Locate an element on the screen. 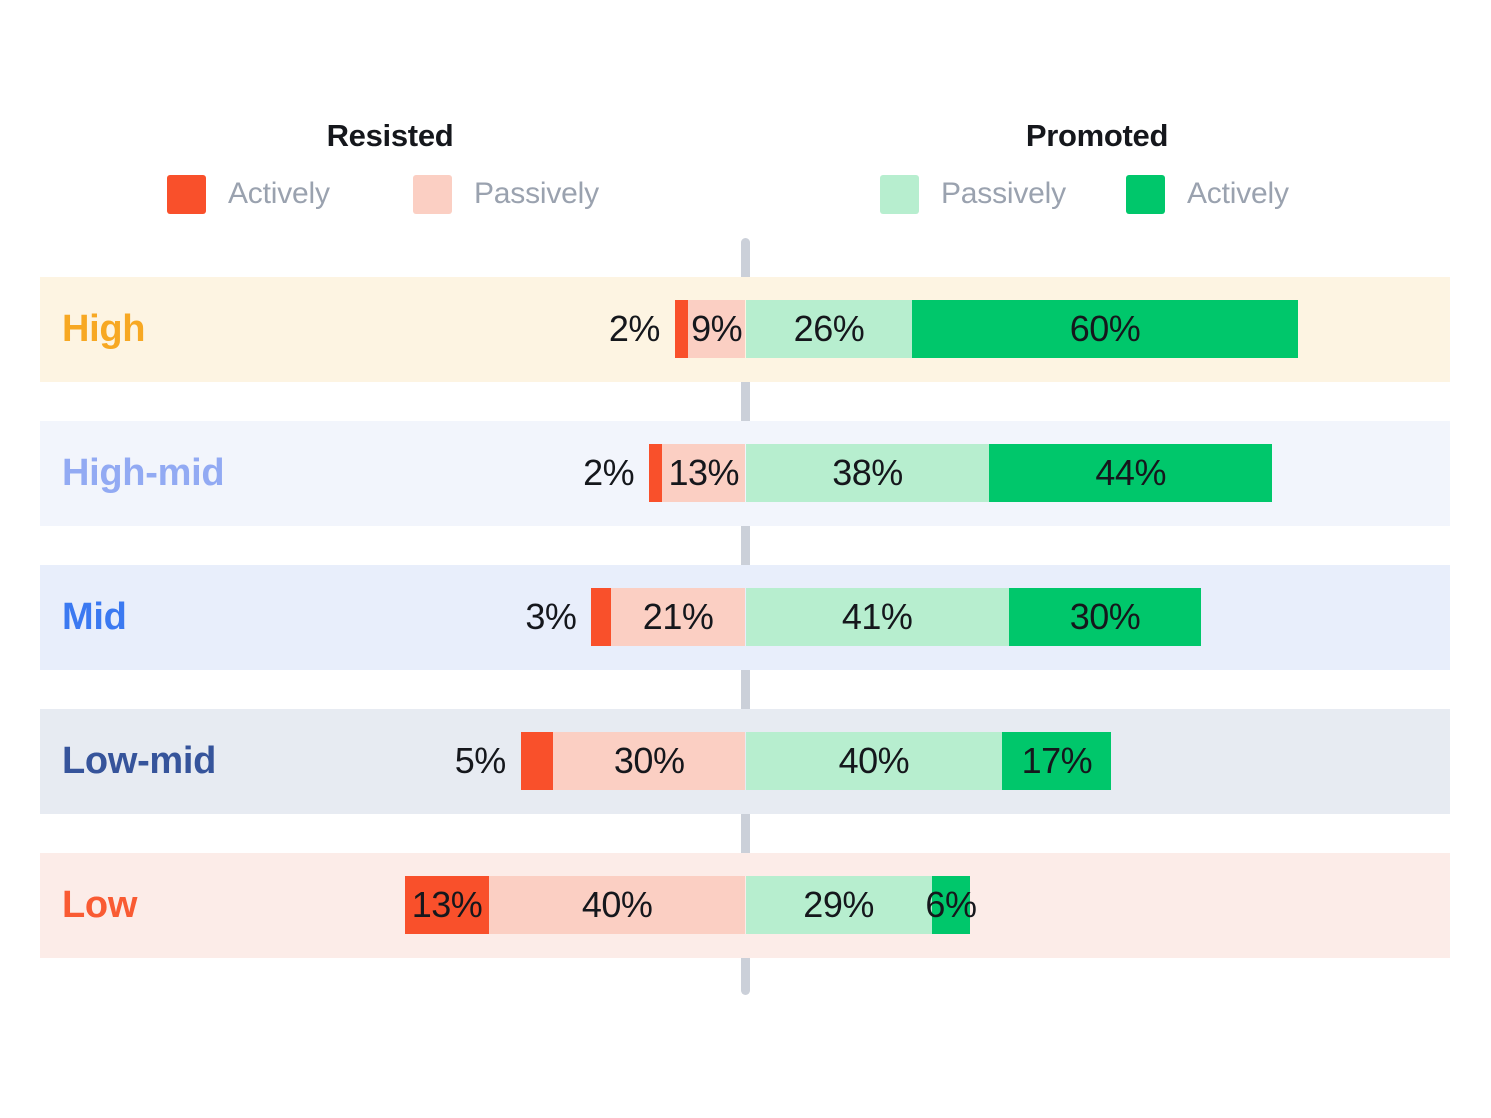  chart-row-low: Low 13% 40% 29% 6% is located at coordinates (745, 905).